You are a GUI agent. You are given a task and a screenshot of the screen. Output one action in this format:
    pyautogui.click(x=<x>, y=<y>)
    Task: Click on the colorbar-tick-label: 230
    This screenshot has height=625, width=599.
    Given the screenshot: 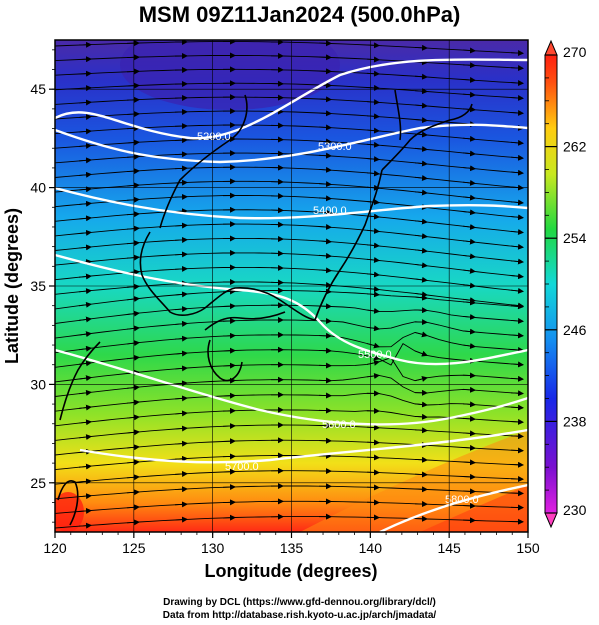 What is the action you would take?
    pyautogui.click(x=575, y=510)
    